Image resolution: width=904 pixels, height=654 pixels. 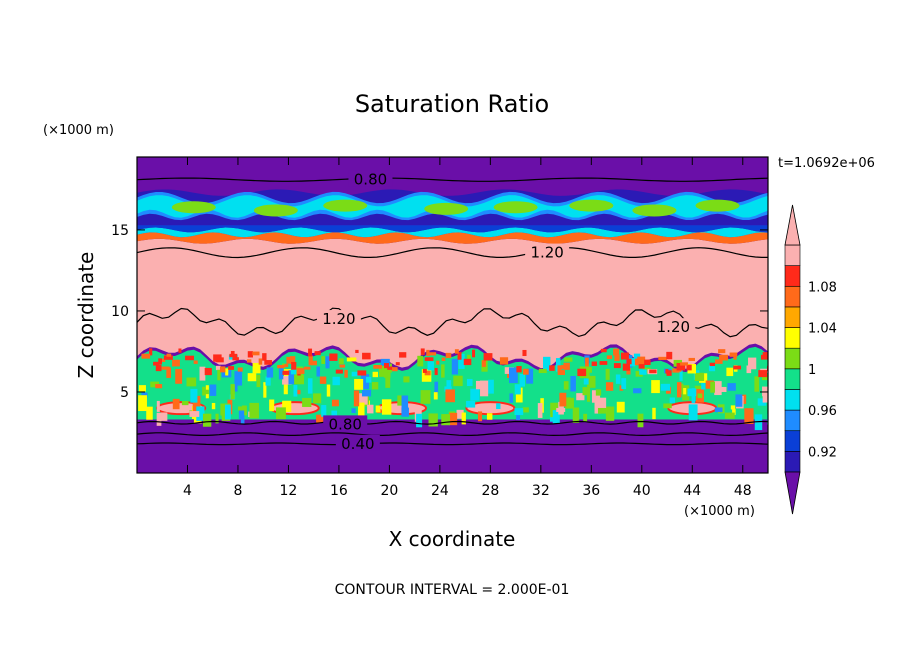 I want to click on y-axis-unit: (×1000 m), so click(x=78, y=130).